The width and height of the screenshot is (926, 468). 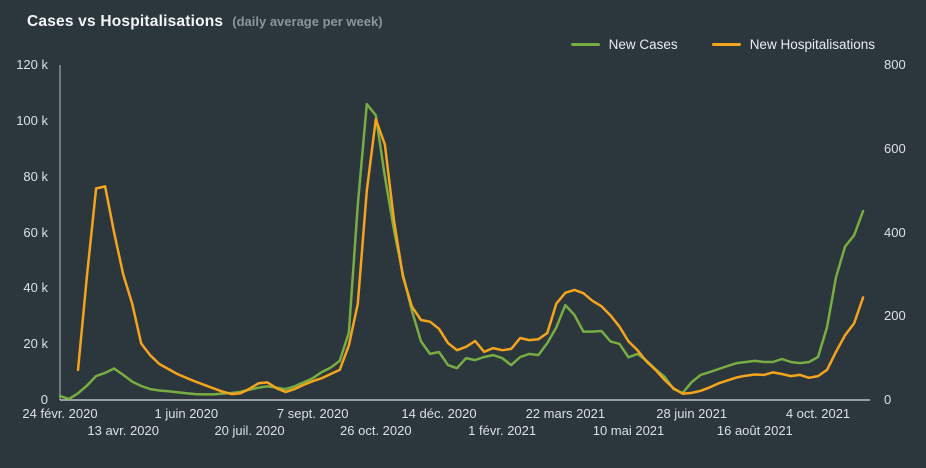 I want to click on left-axis-tick: 120 k, so click(x=32, y=64).